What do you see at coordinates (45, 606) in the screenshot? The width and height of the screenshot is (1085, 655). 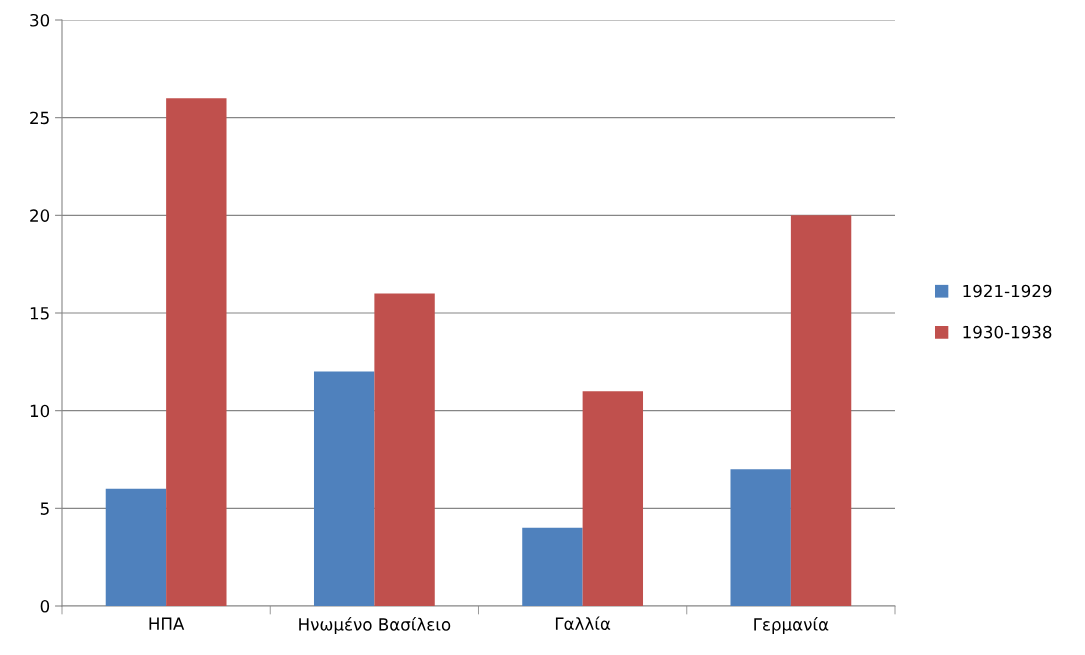 I see `y-tick-label: 0` at bounding box center [45, 606].